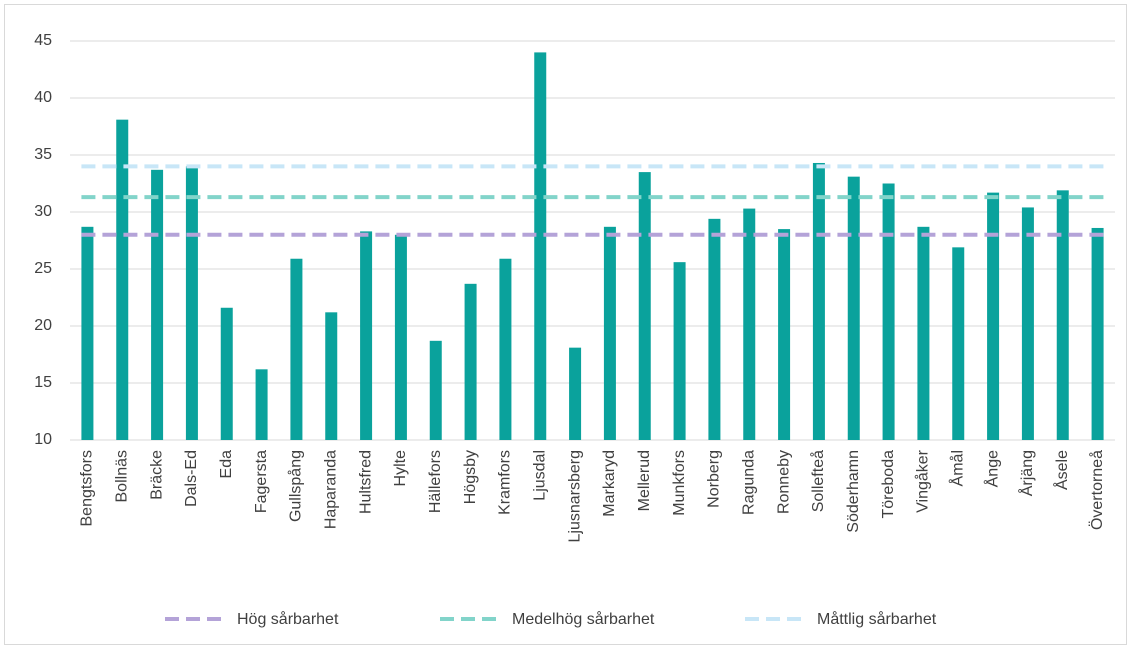  What do you see at coordinates (43, 325) in the screenshot?
I see `y-tick-label: 20` at bounding box center [43, 325].